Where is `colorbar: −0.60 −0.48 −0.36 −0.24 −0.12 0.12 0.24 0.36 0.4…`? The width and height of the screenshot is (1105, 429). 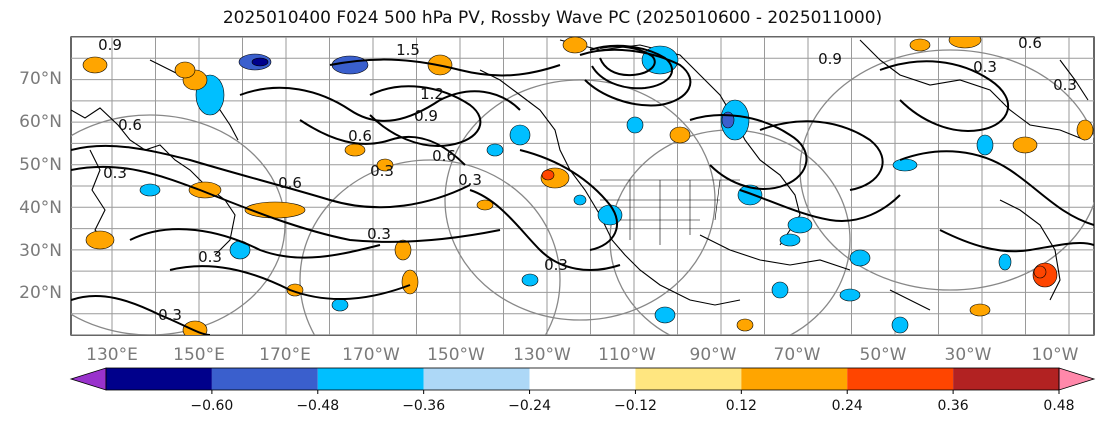
colorbar: −0.60 −0.48 −0.36 −0.24 −0.12 0.12 0.24 0.36 0.4… is located at coordinates (582, 390).